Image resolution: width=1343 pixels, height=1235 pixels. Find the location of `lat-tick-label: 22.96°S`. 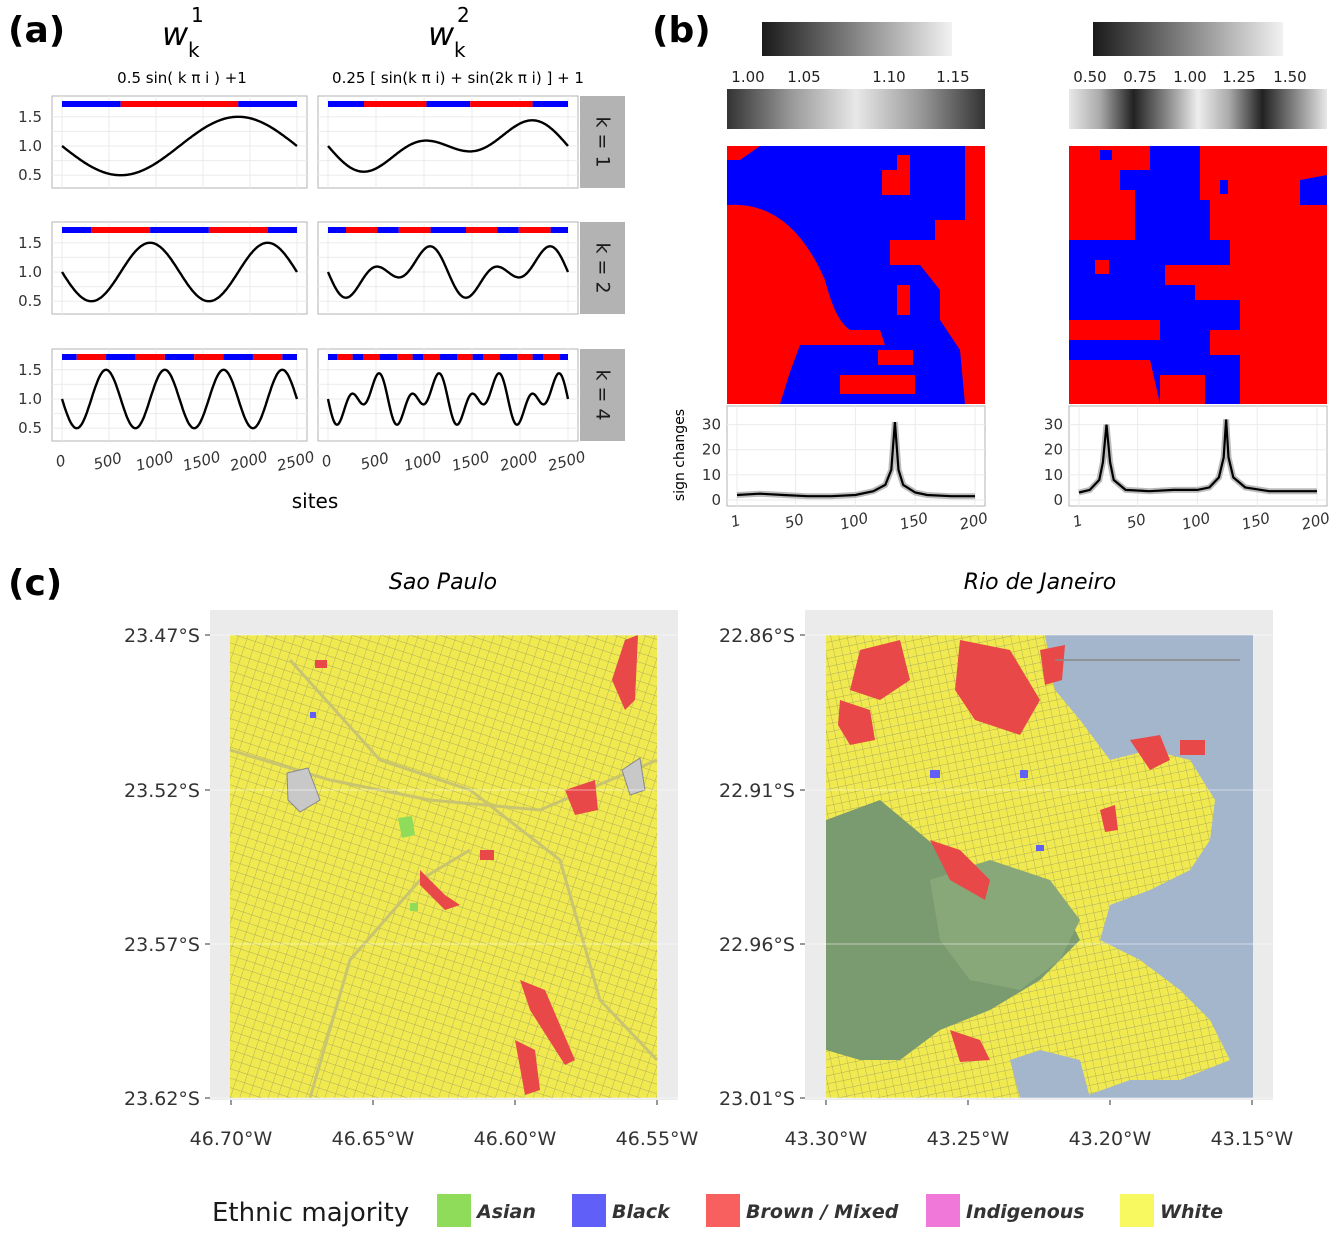

lat-tick-label: 22.96°S is located at coordinates (757, 945).